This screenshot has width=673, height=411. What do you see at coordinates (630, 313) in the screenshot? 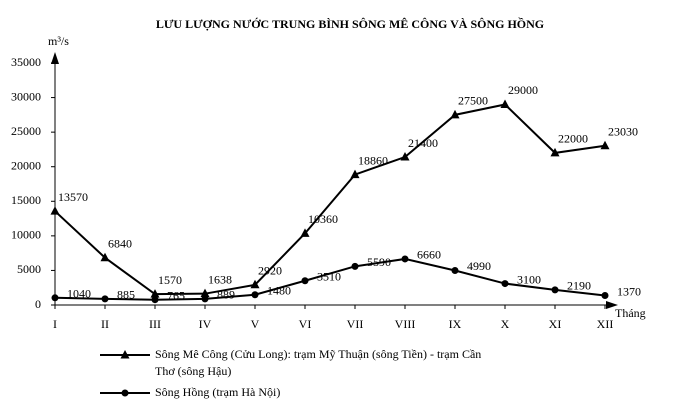
I see `x-axis-label: Tháng` at bounding box center [630, 313].